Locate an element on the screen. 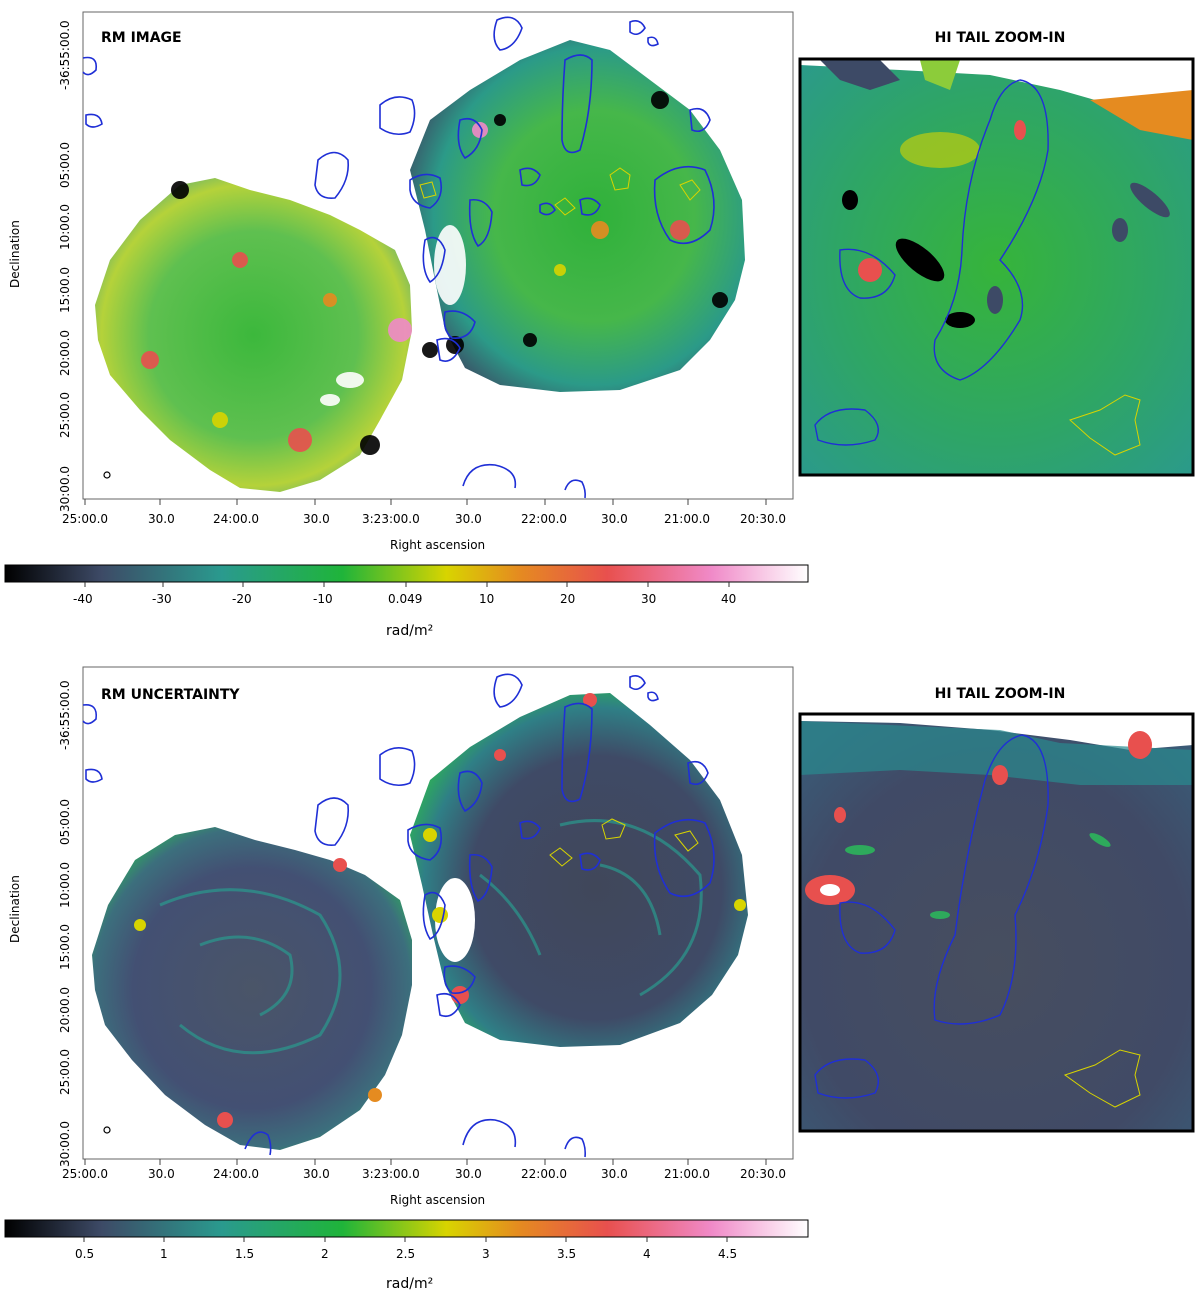 The height and width of the screenshot is (1300, 1200). unc-gap is located at coordinates (455, 920).